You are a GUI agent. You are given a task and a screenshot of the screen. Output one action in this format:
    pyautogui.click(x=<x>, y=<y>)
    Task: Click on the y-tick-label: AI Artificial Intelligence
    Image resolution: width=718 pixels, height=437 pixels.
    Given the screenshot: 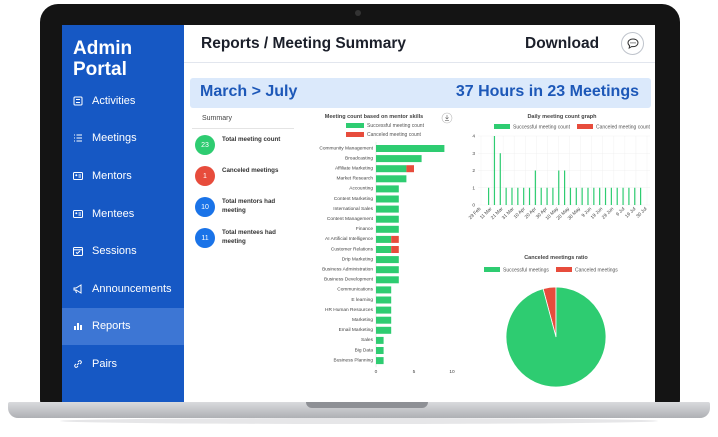 What is the action you would take?
    pyautogui.click(x=349, y=239)
    